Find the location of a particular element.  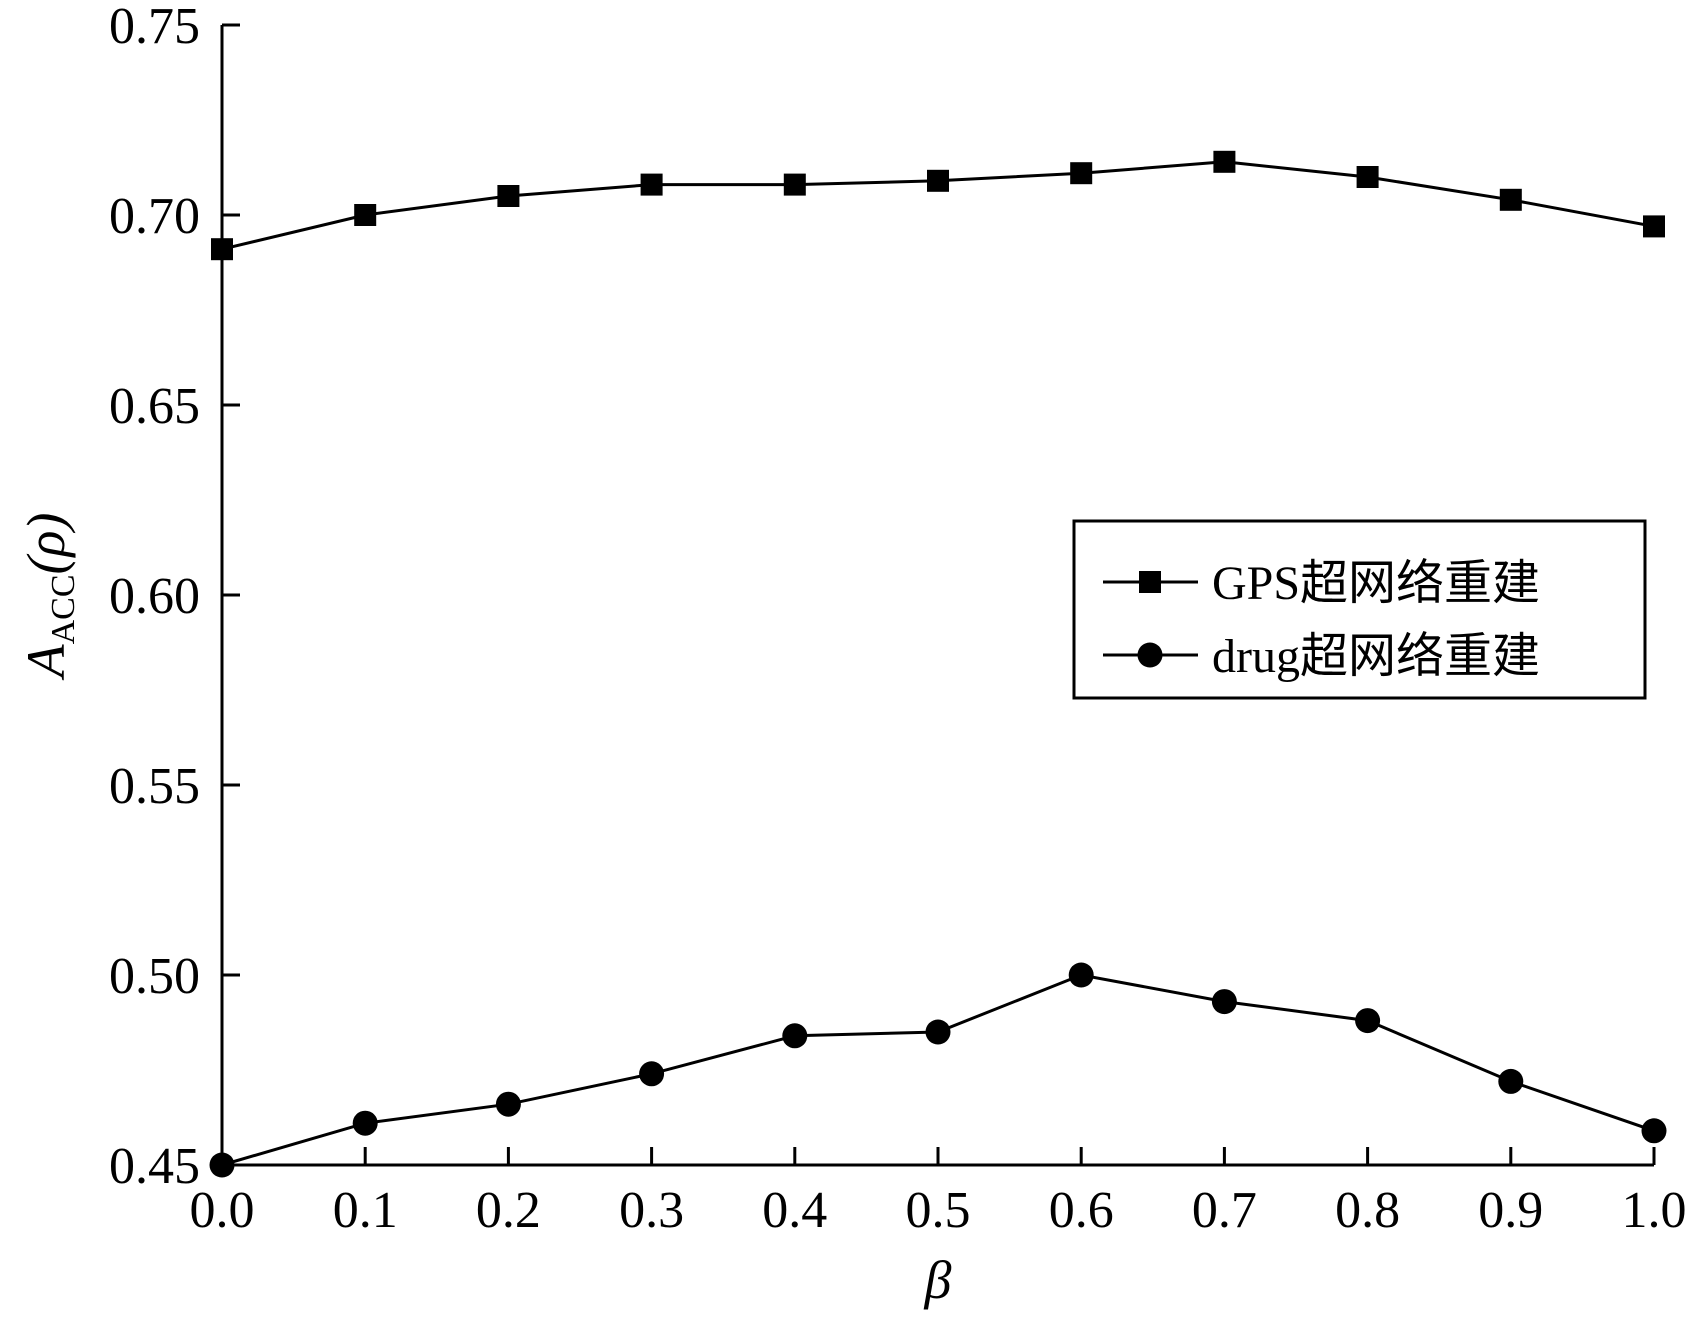

x-tick-label: 0.1 is located at coordinates (365, 1210).